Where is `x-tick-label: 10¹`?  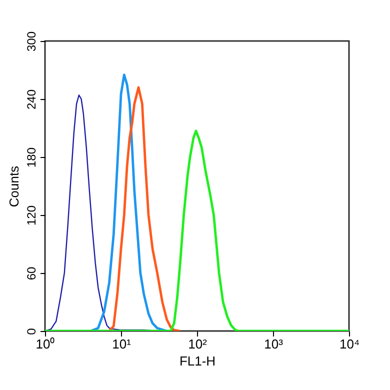 x-tick-label: 10¹ is located at coordinates (122, 344).